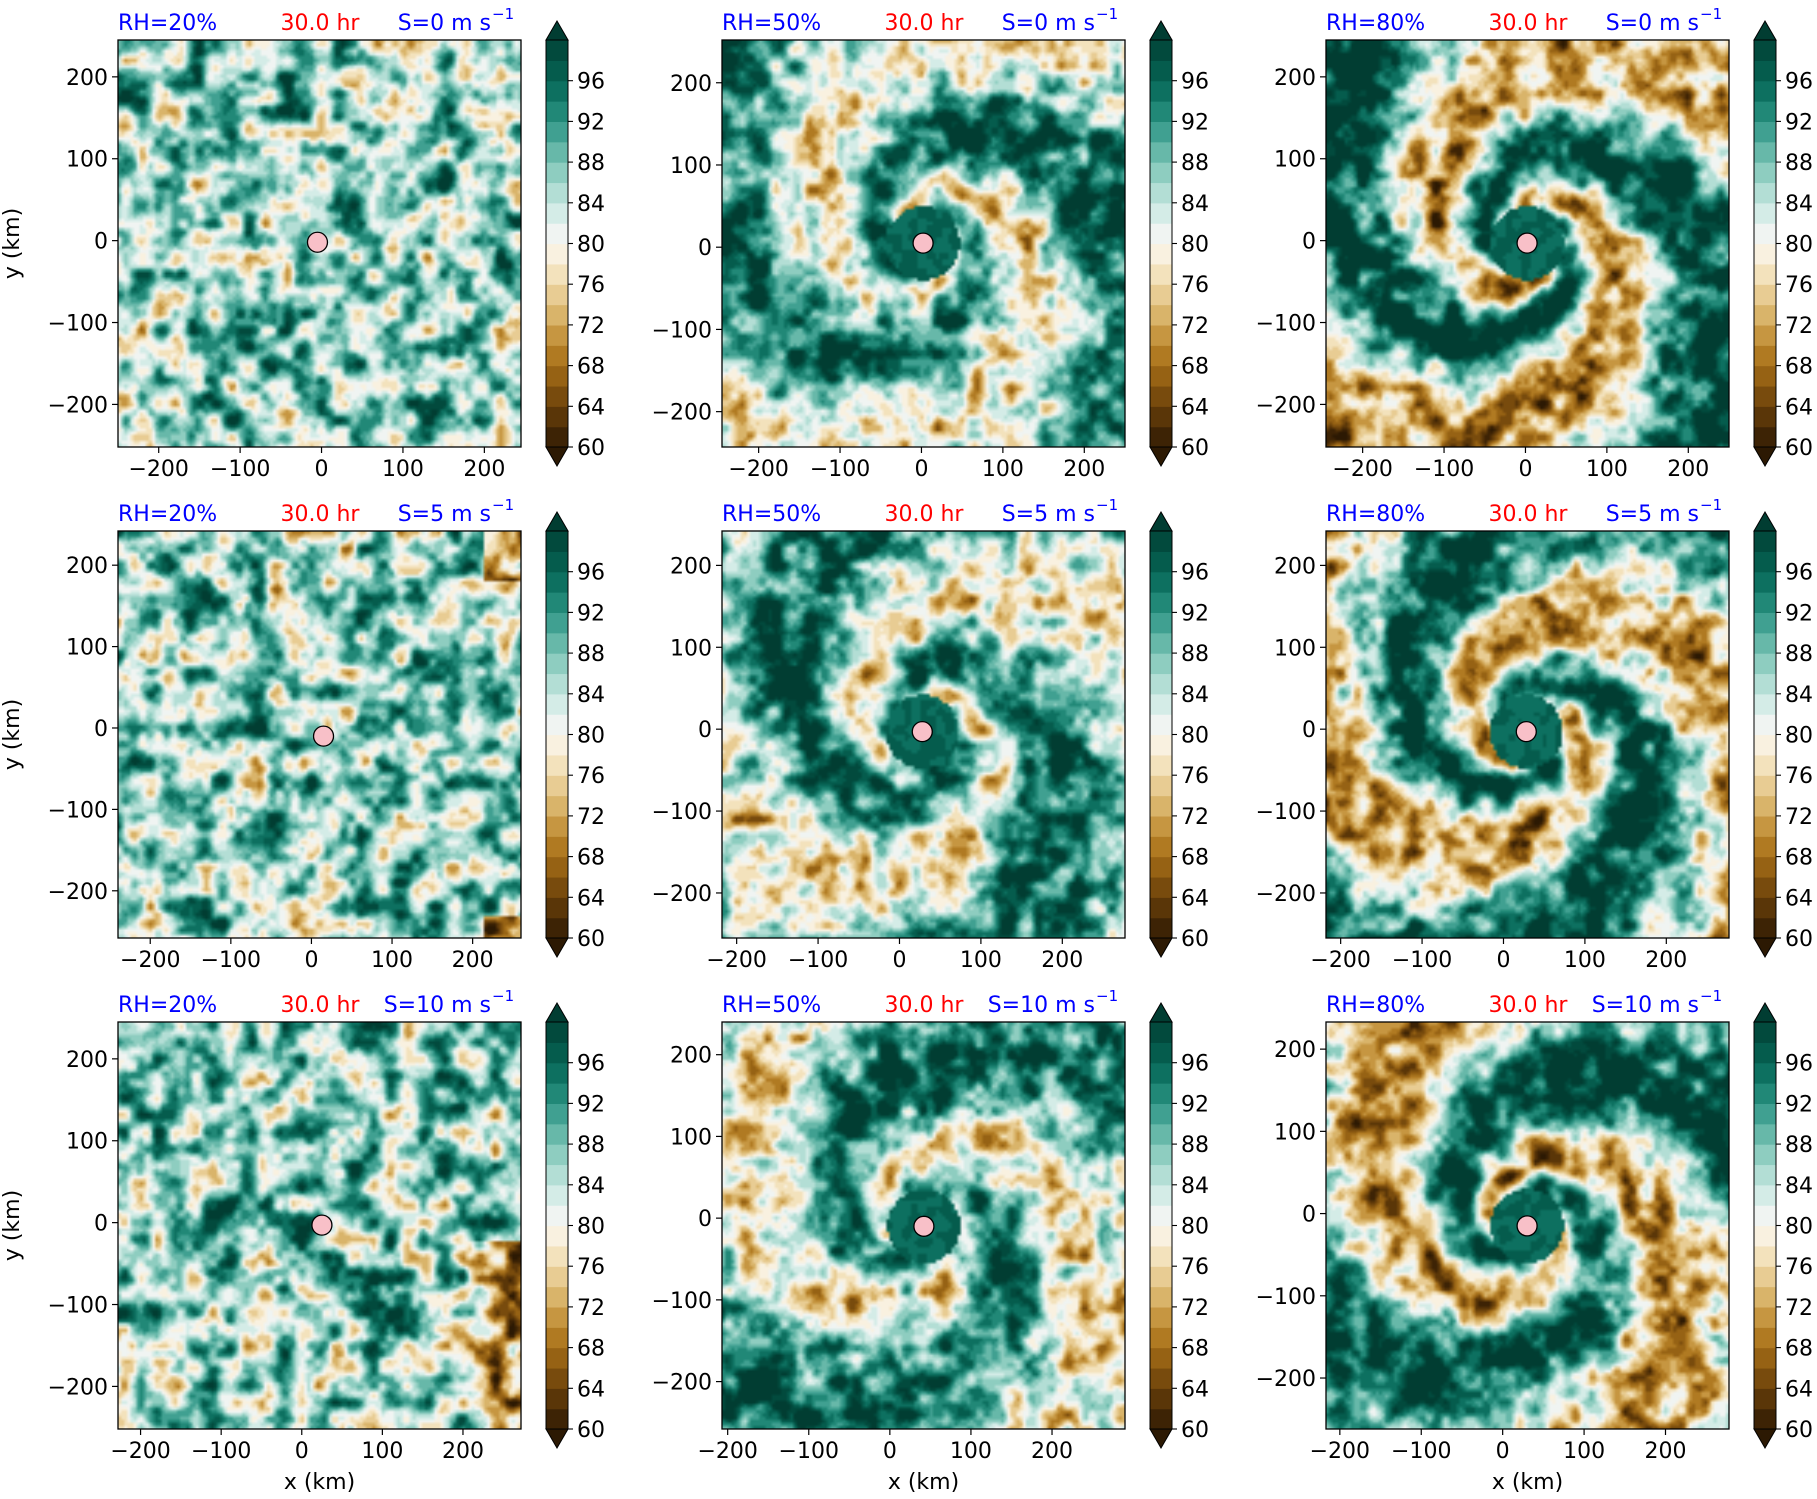 The height and width of the screenshot is (1499, 1817). I want to click on rh-label: RH=20%, so click(167, 1005).